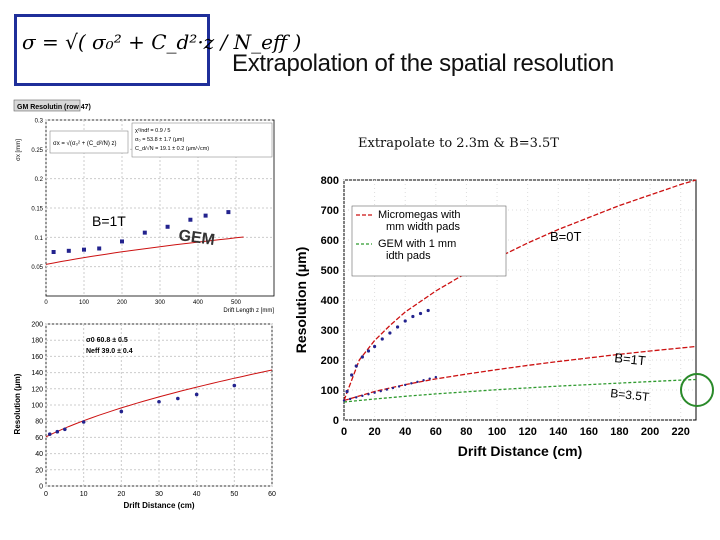 The height and width of the screenshot is (540, 720). I want to click on chart3-xtick: 0, so click(344, 432).